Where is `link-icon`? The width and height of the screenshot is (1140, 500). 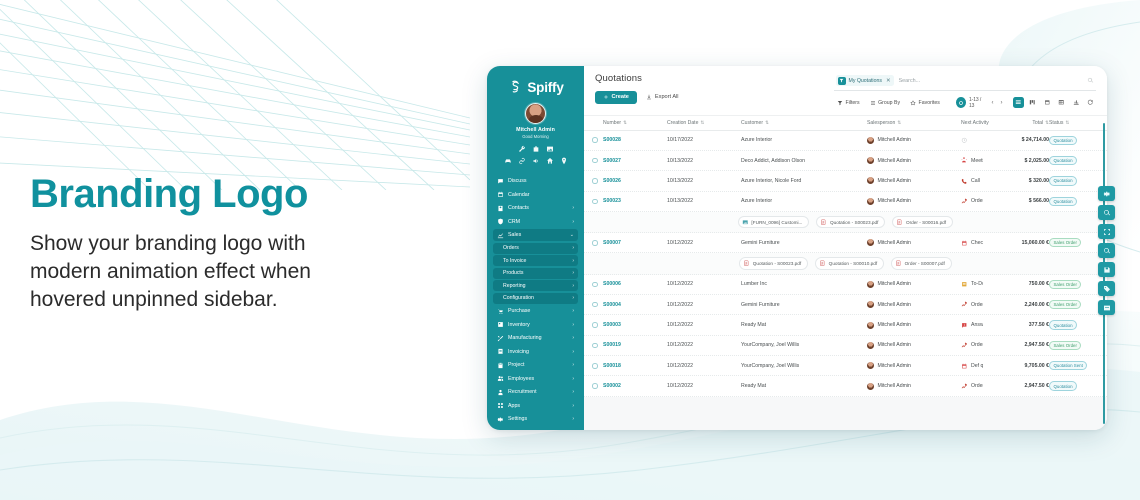 link-icon is located at coordinates (522, 161).